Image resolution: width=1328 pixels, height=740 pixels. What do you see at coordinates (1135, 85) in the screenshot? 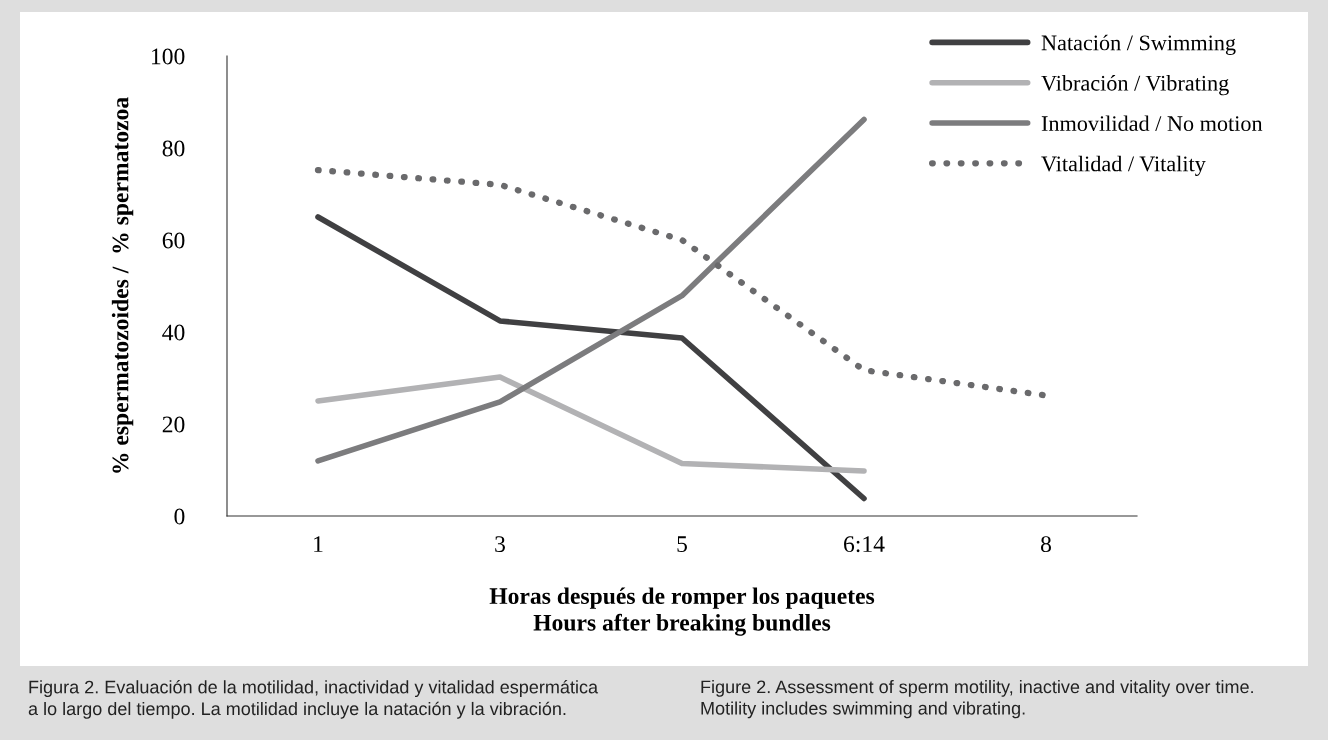
I see `legend-label: Vibración / Vibrating` at bounding box center [1135, 85].